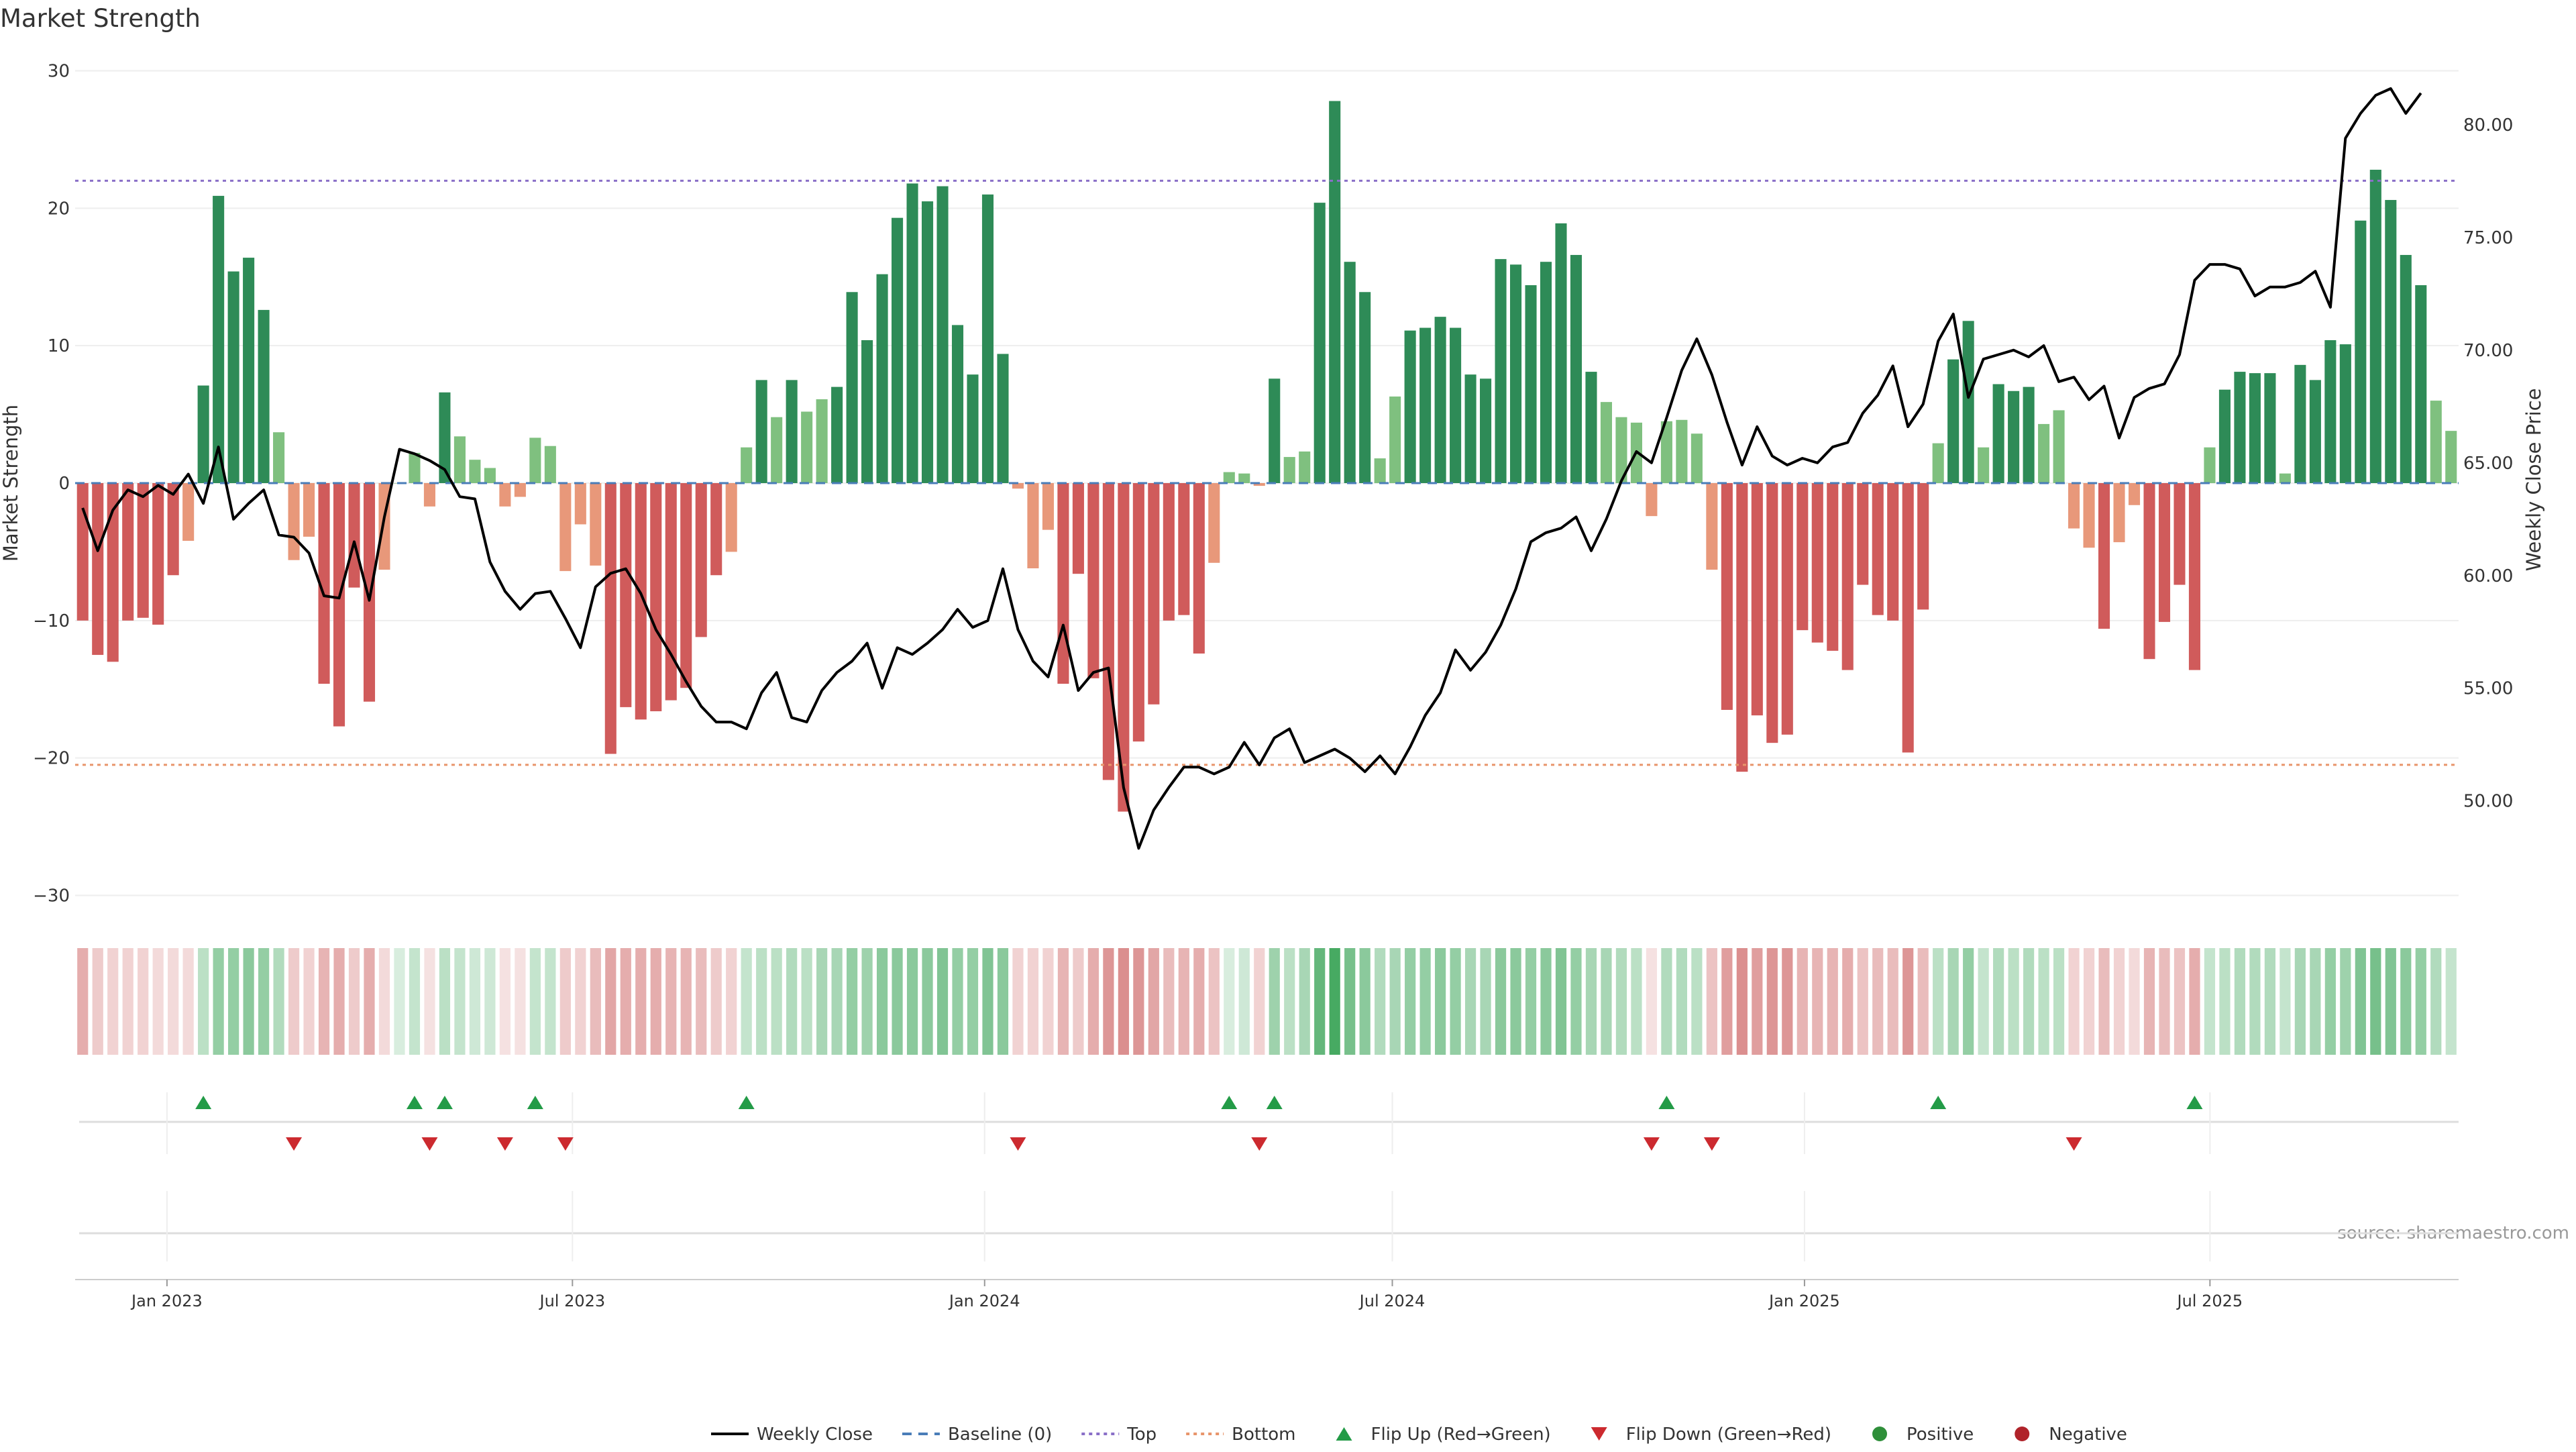 This screenshot has height=1452, width=2576. What do you see at coordinates (2488, 576) in the screenshot?
I see `y-right-tick-label: 60.00` at bounding box center [2488, 576].